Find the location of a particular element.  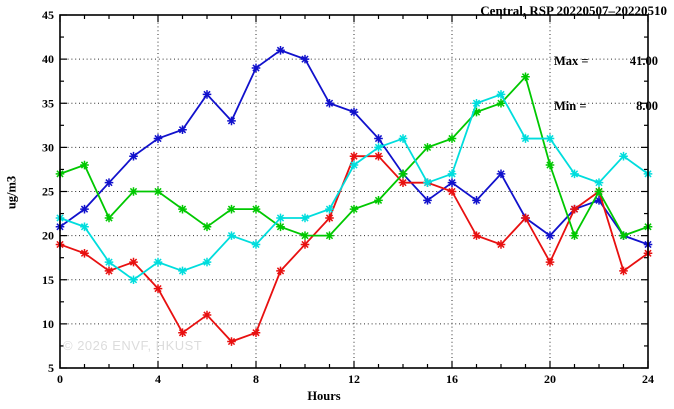

y-tick-label: 25 is located at coordinates (48, 192).